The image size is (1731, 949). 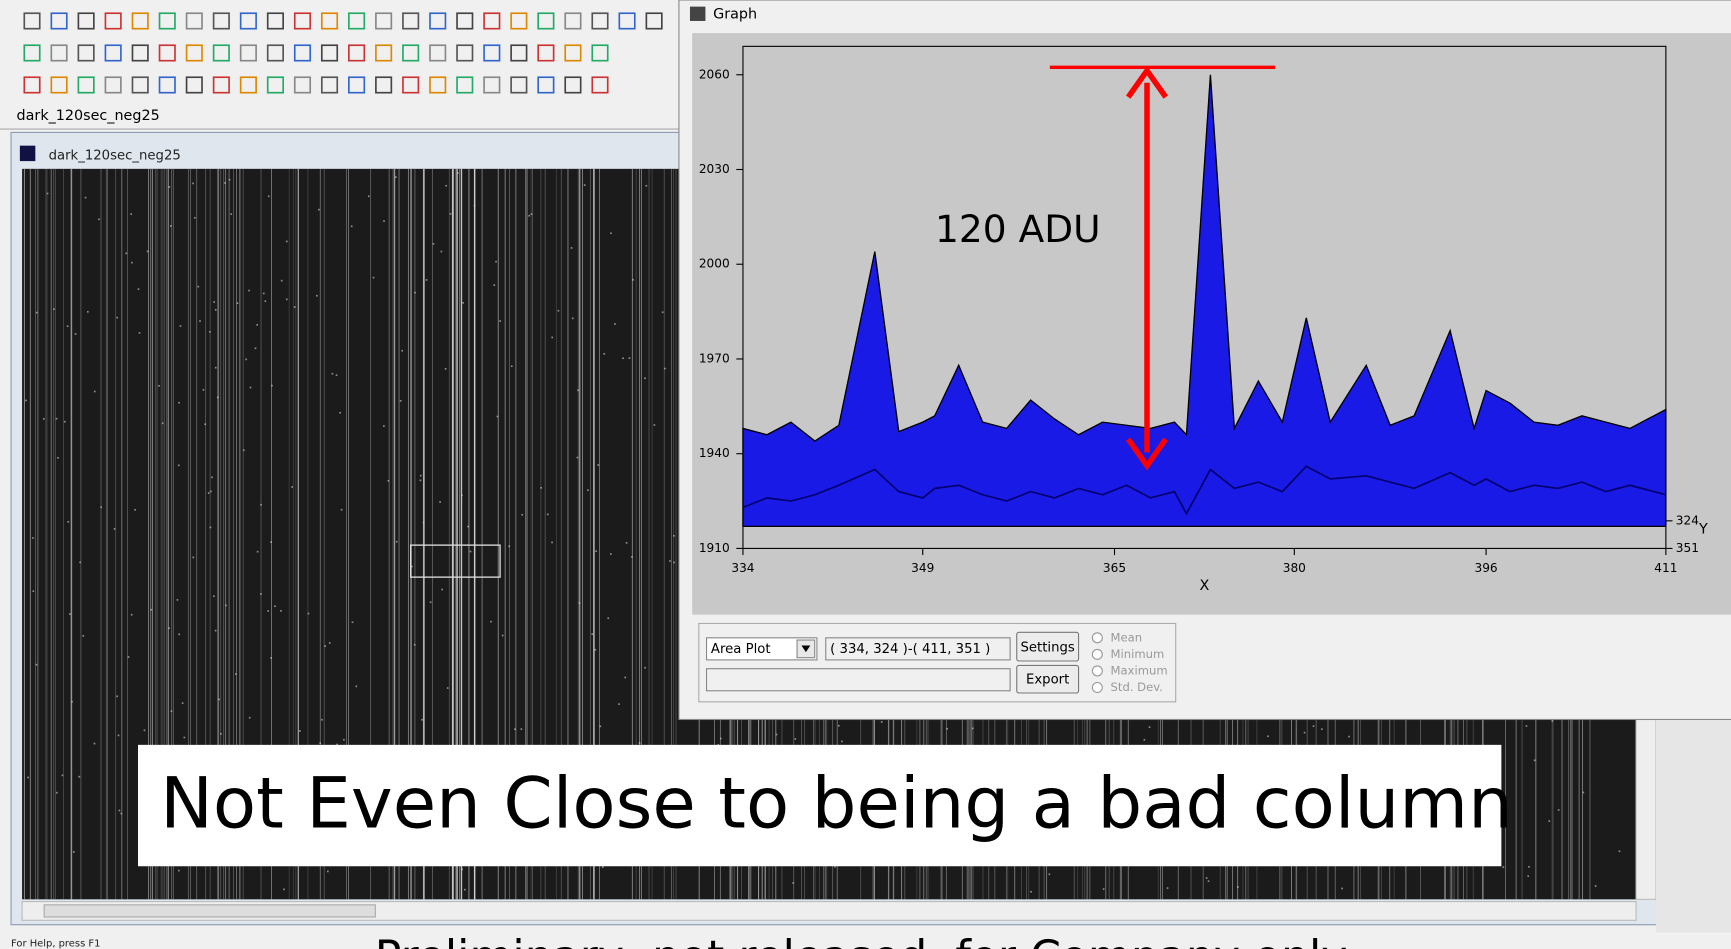 I want to click on dropdown-arrow, so click(x=806, y=649).